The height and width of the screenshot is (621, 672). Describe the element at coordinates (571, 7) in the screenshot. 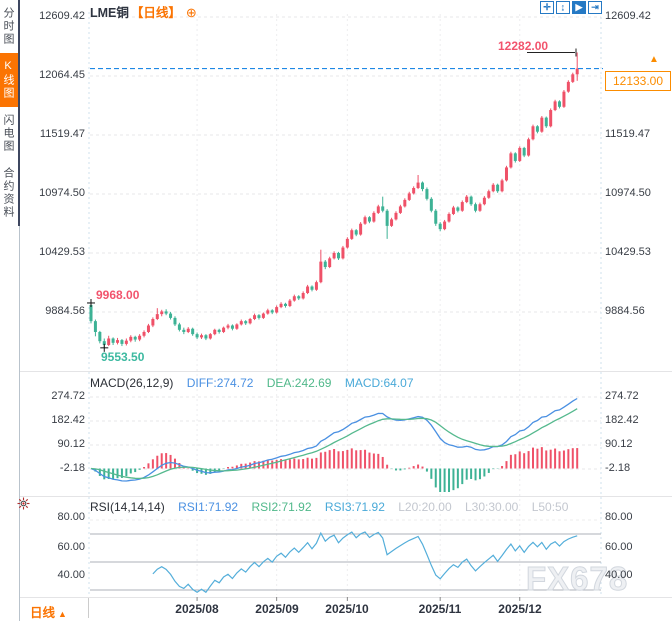

I see `chart-toolbar: ✛ ↨ ▶ ⇥` at that location.